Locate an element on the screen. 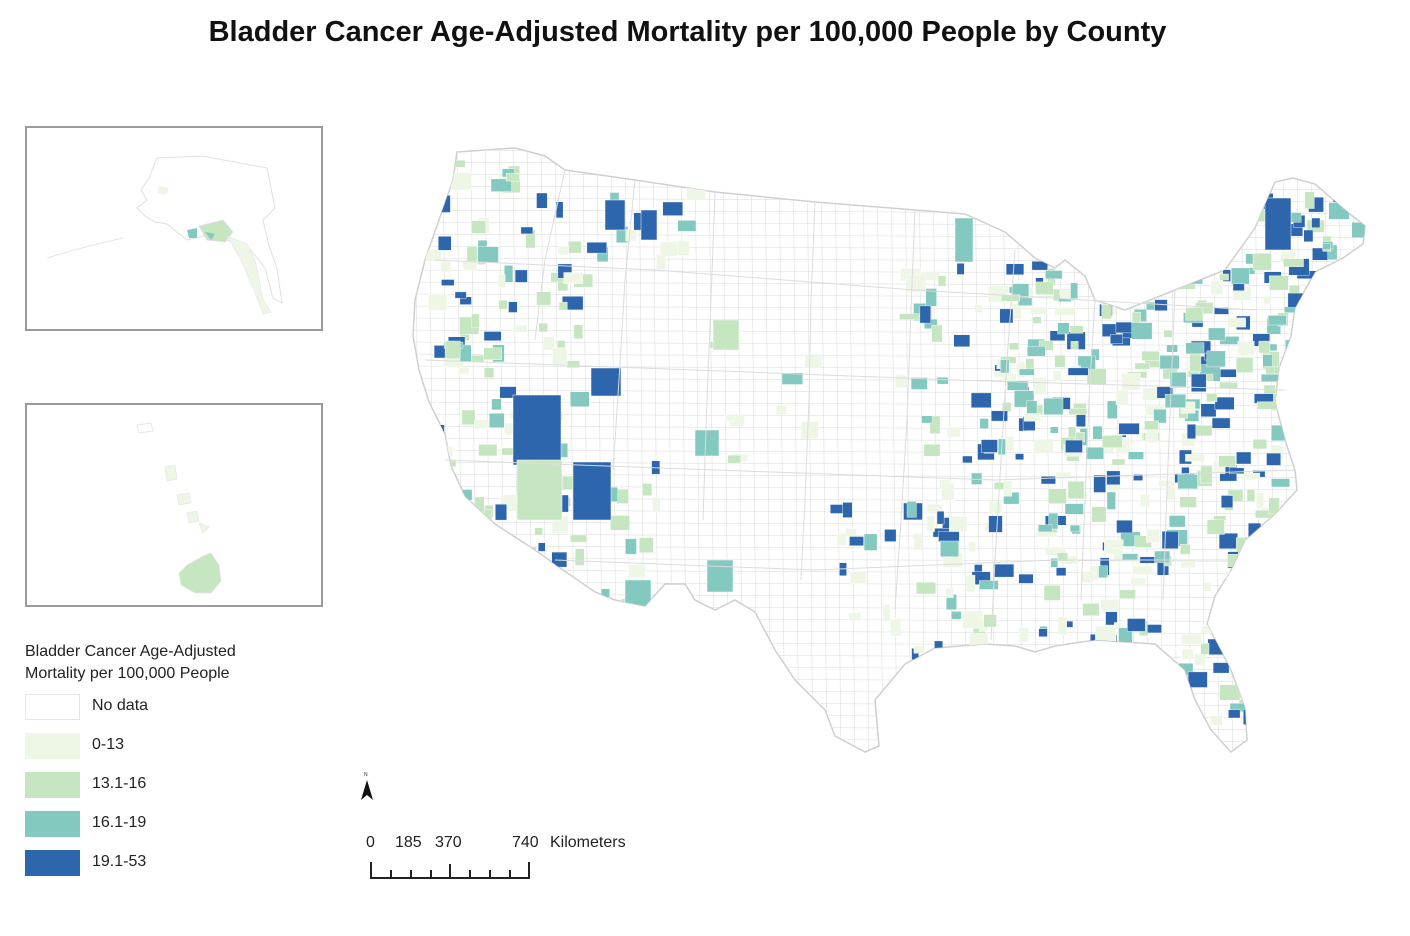  alaska-inset is located at coordinates (174, 228).